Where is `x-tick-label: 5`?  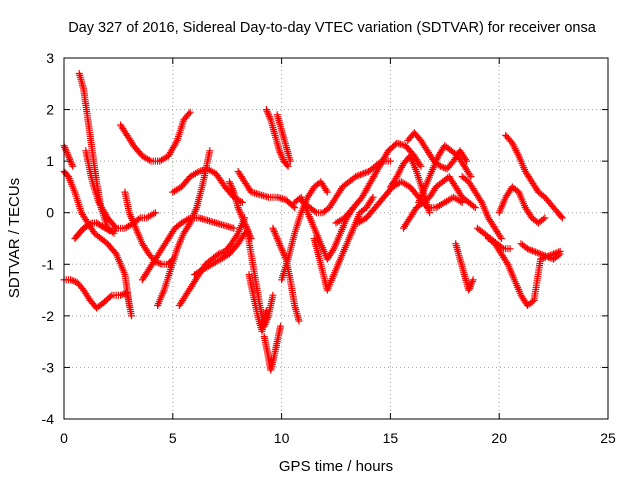 x-tick-label: 5 is located at coordinates (173, 438).